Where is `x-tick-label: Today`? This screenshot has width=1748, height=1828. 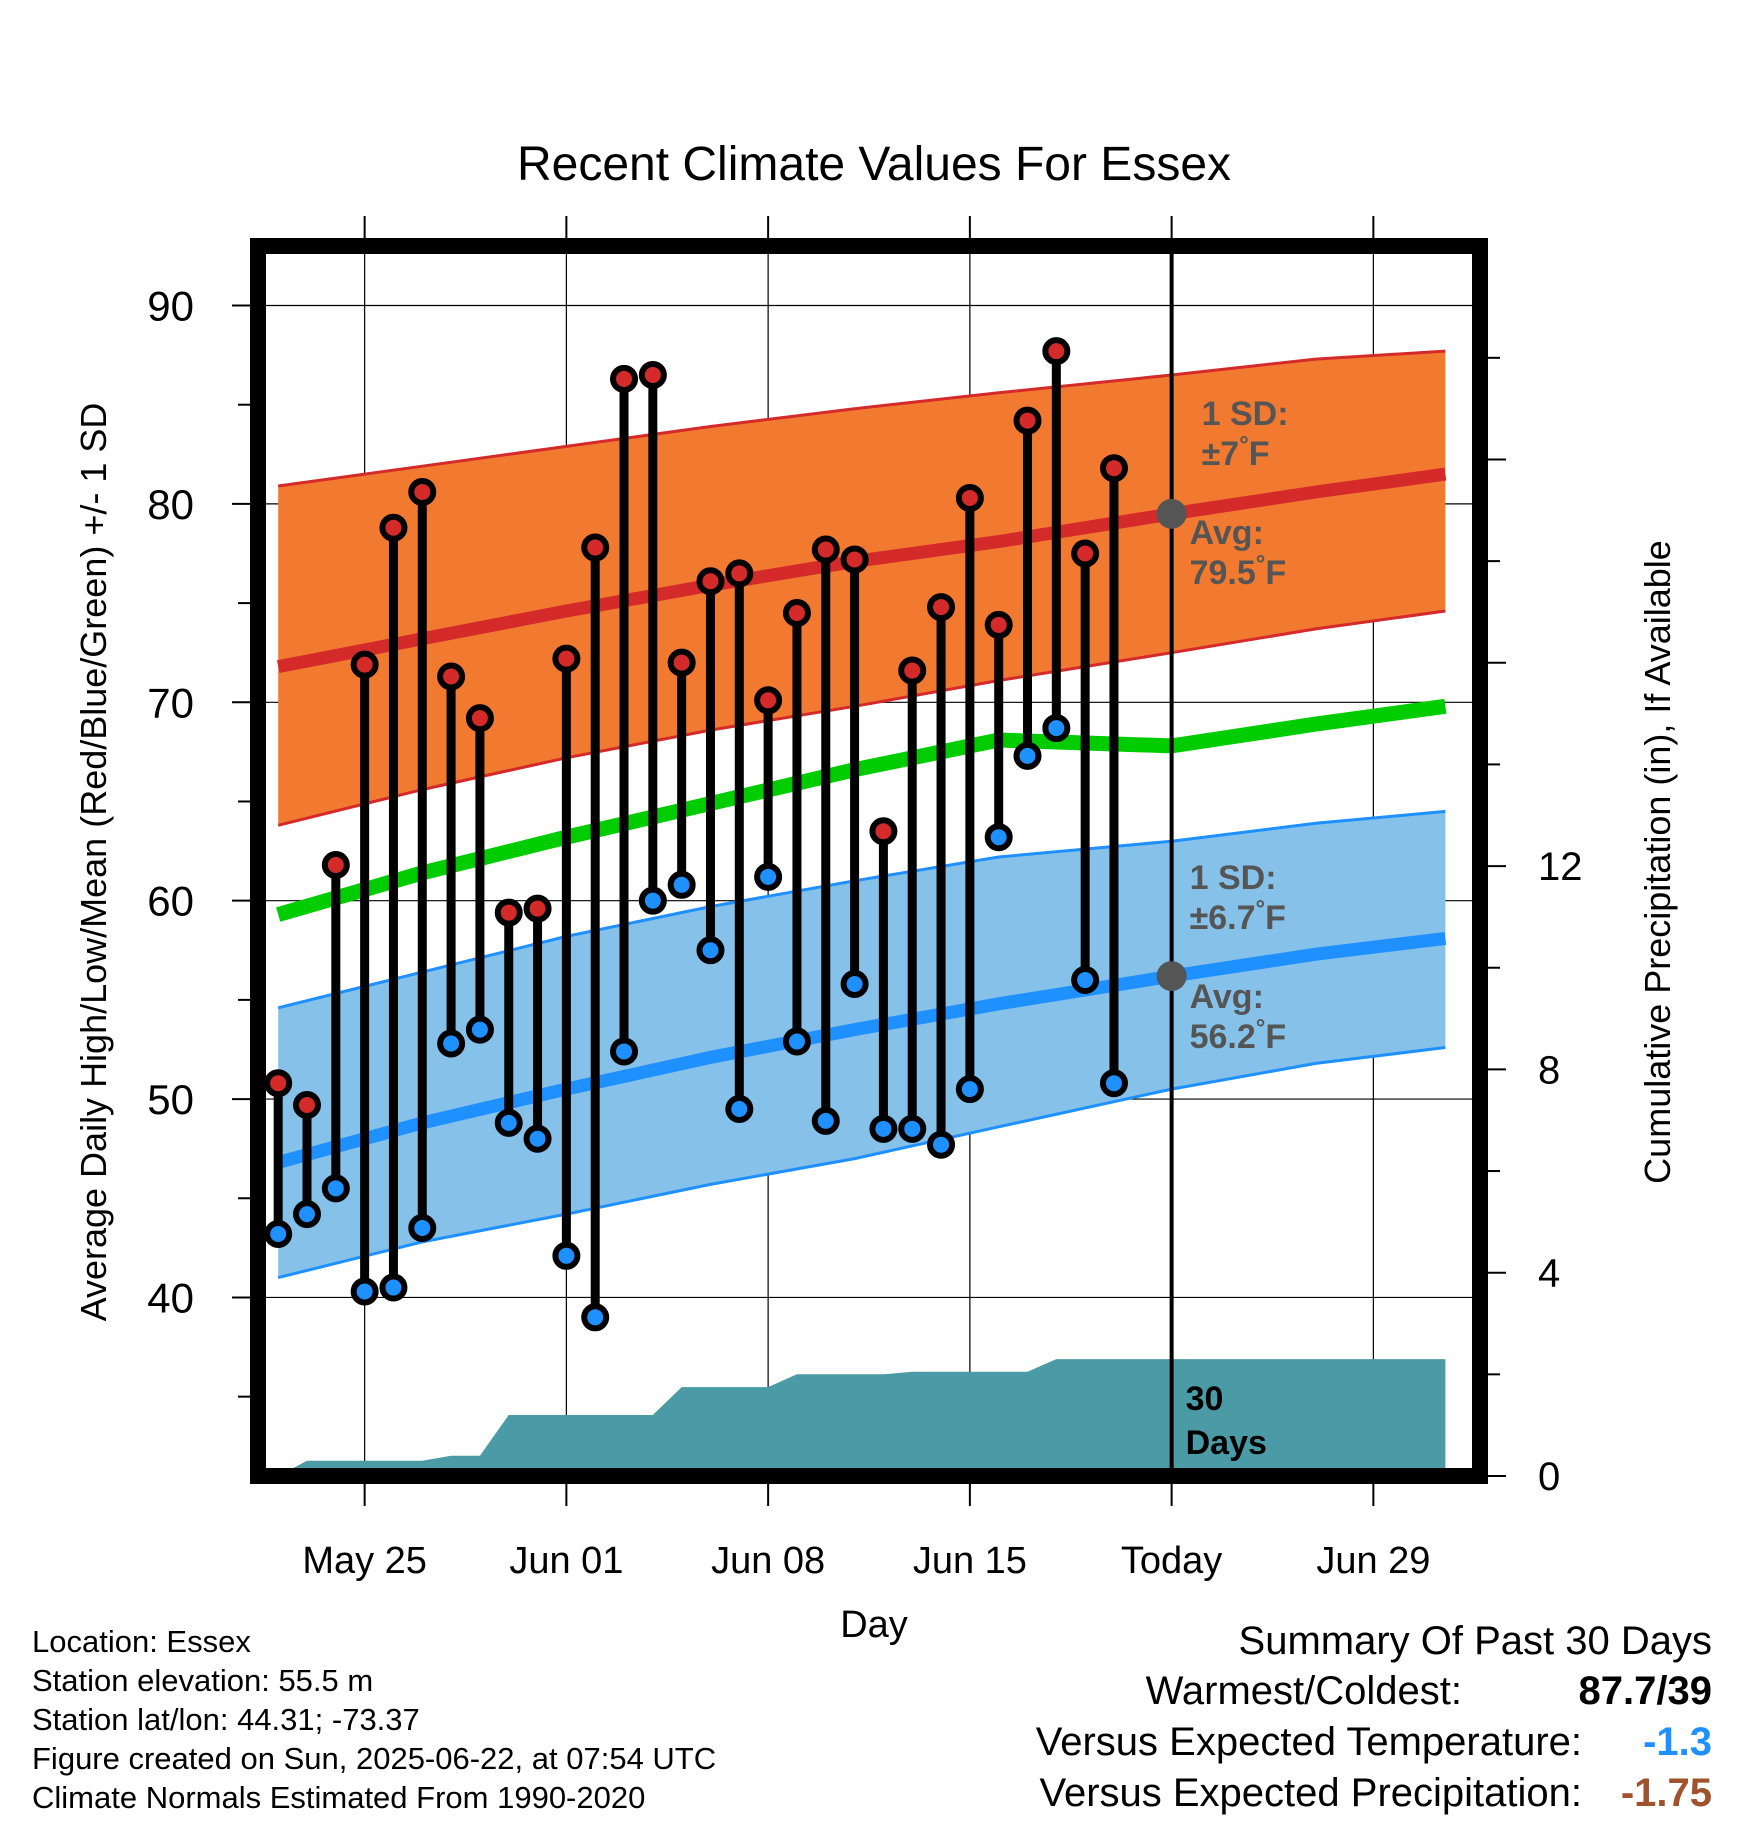 x-tick-label: Today is located at coordinates (1171, 1561).